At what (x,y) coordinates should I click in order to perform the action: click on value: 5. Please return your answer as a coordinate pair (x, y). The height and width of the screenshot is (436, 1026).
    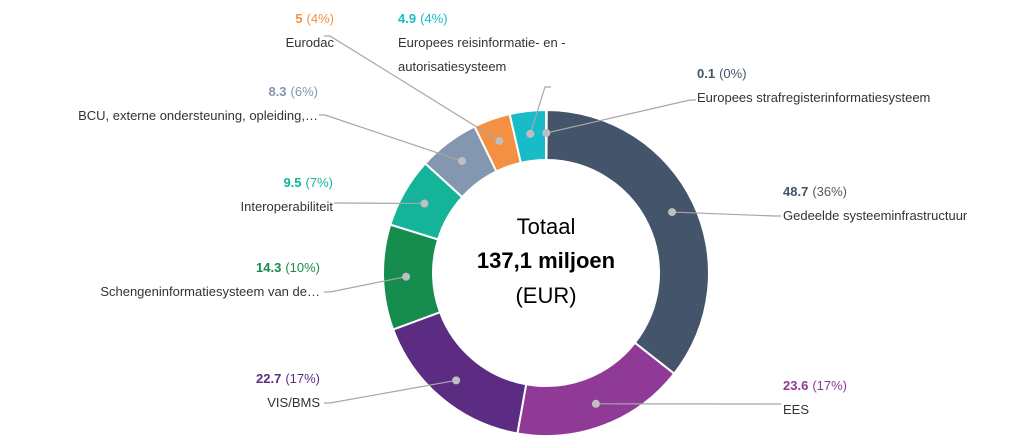
    Looking at the image, I should click on (298, 18).